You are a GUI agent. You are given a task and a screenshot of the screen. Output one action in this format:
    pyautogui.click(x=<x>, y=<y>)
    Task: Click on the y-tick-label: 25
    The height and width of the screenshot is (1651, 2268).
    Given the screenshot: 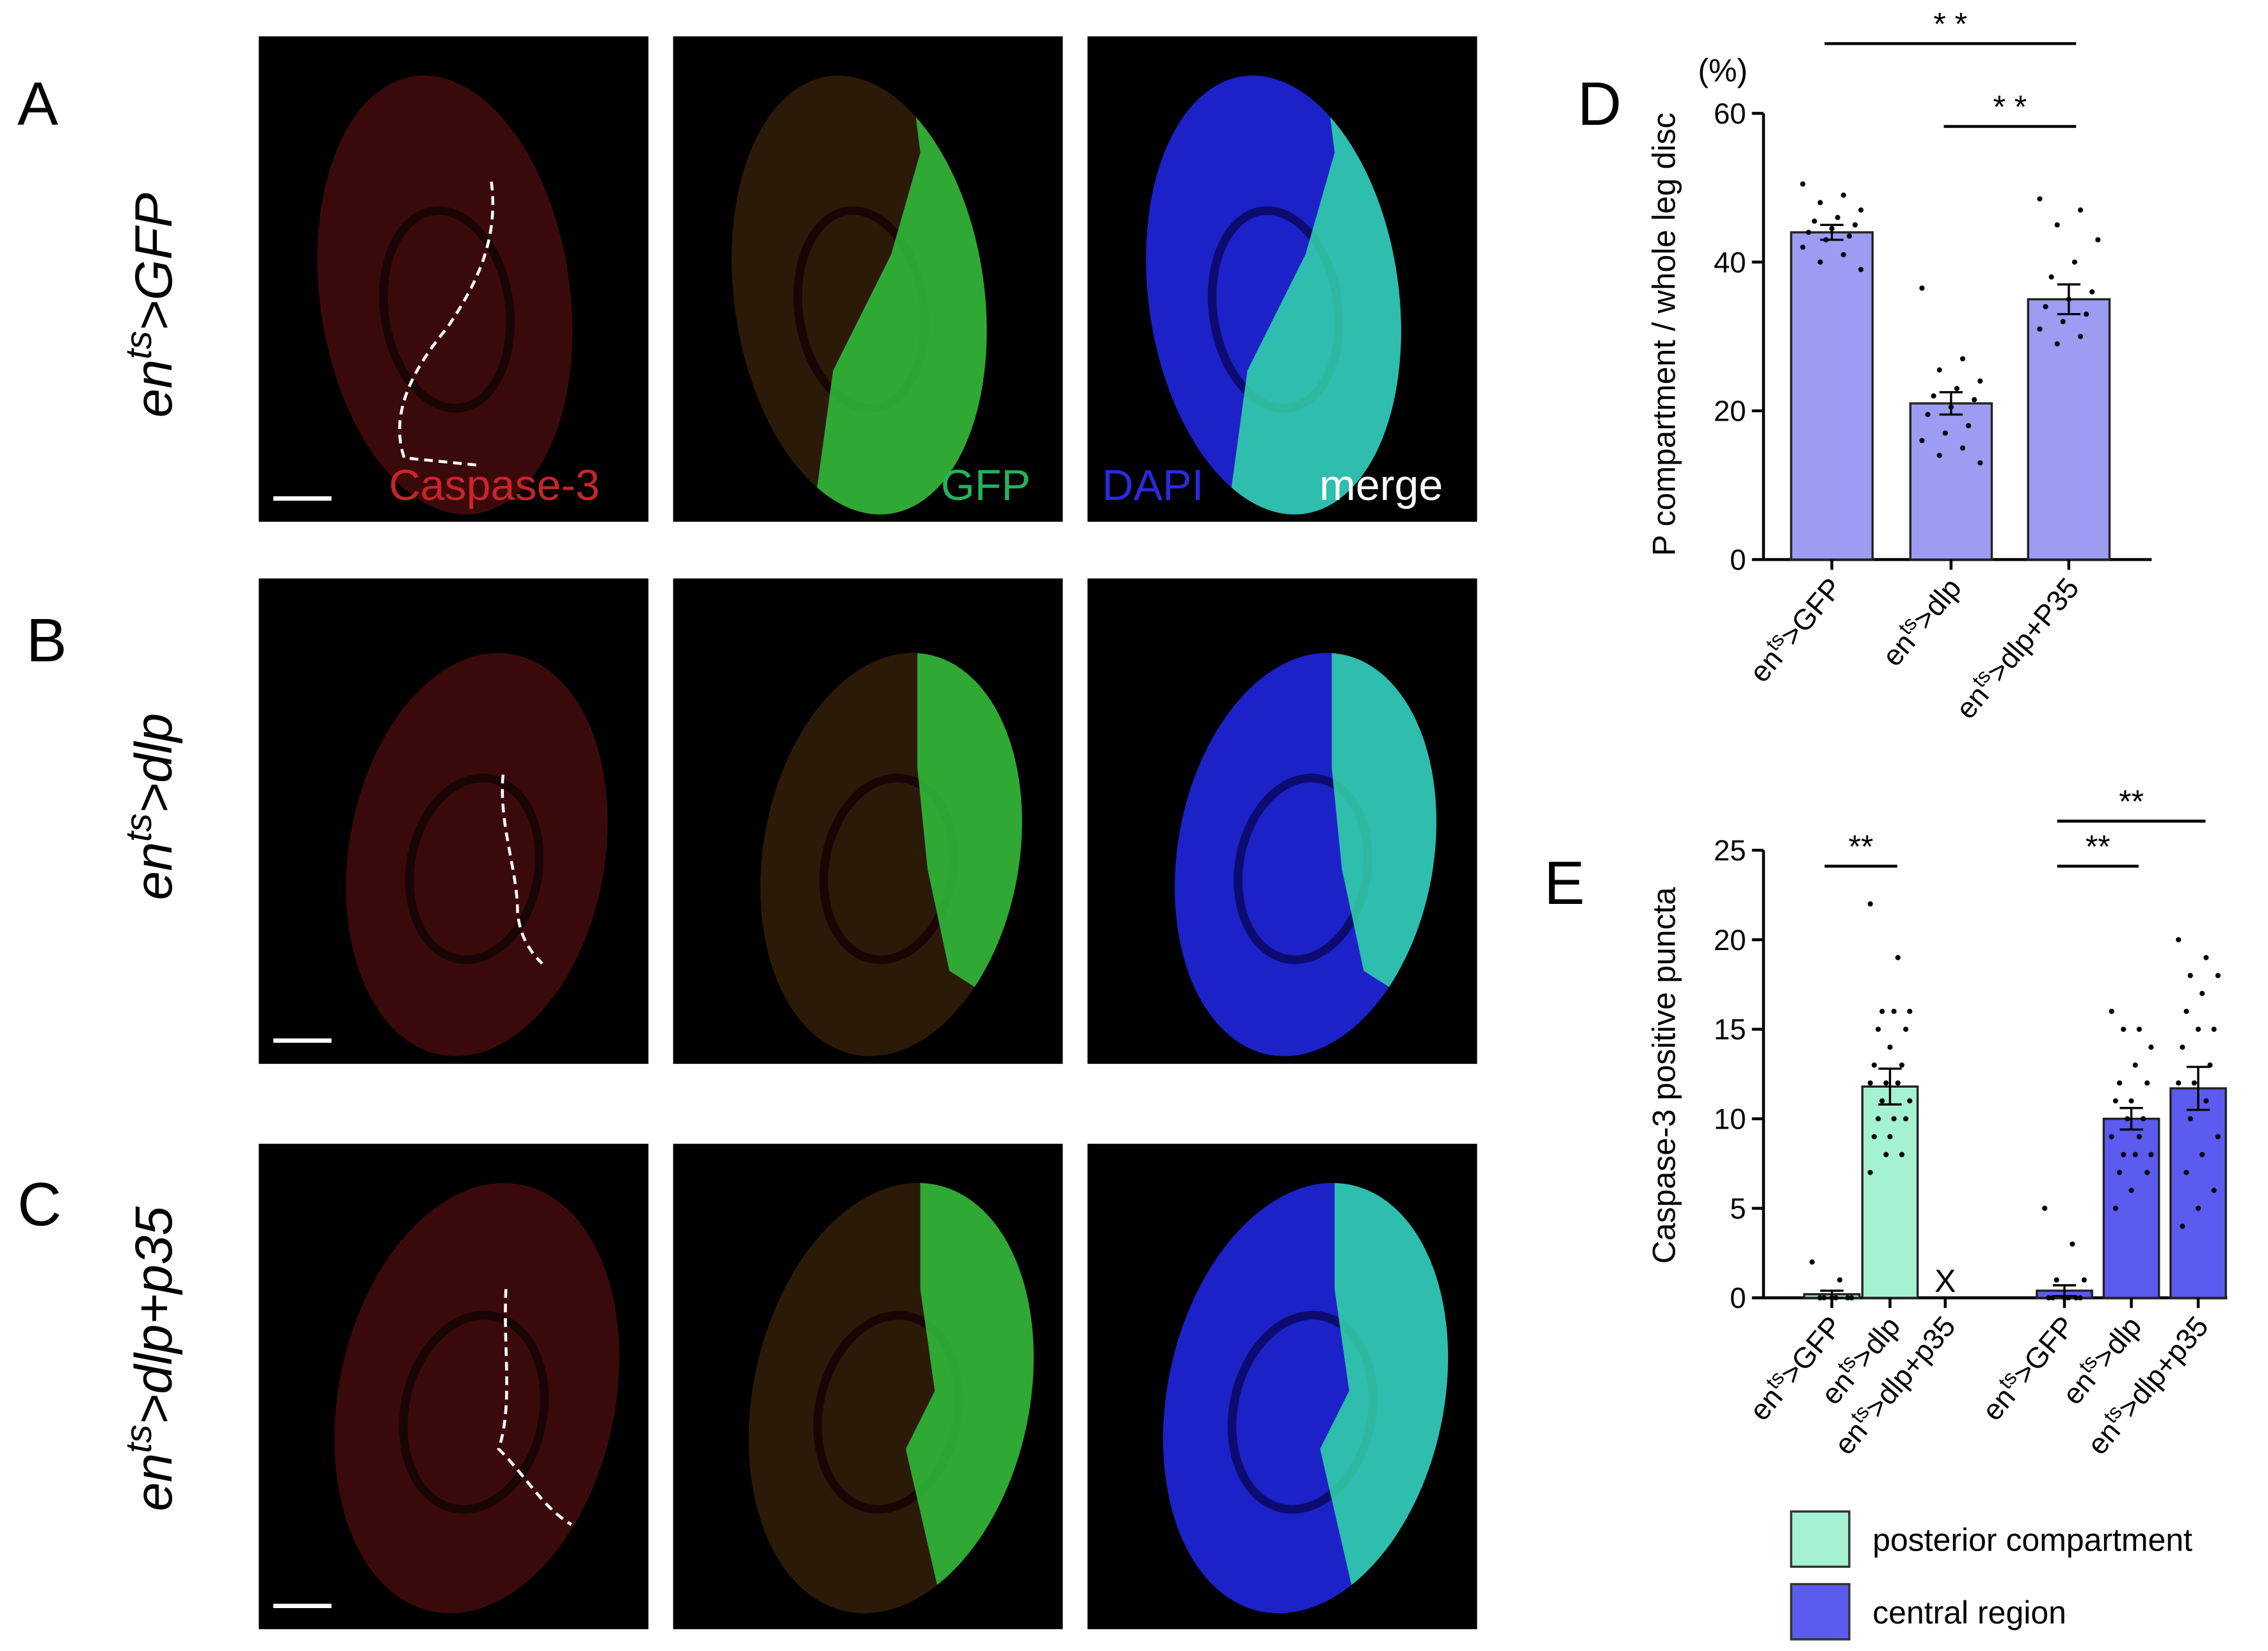 What is the action you would take?
    pyautogui.click(x=1730, y=850)
    